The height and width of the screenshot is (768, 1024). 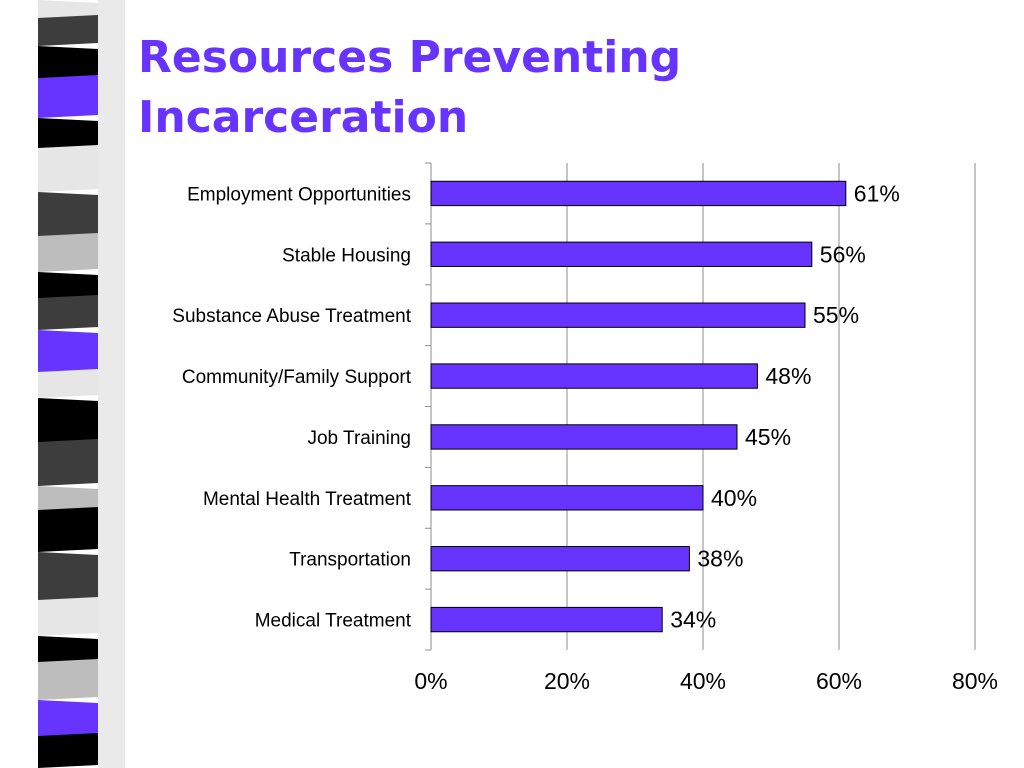 I want to click on data-label: 61%, so click(x=877, y=193).